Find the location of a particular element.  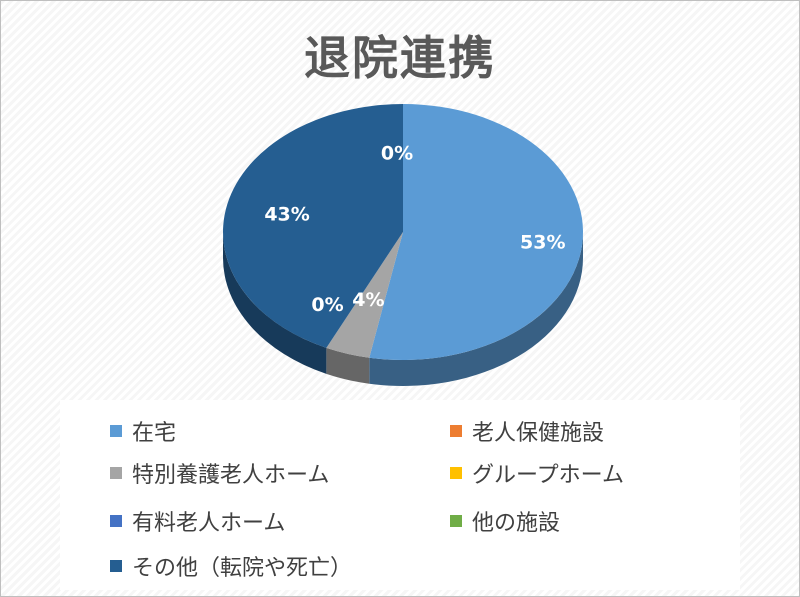

chart-title: 退院連携 is located at coordinates (400, 58).